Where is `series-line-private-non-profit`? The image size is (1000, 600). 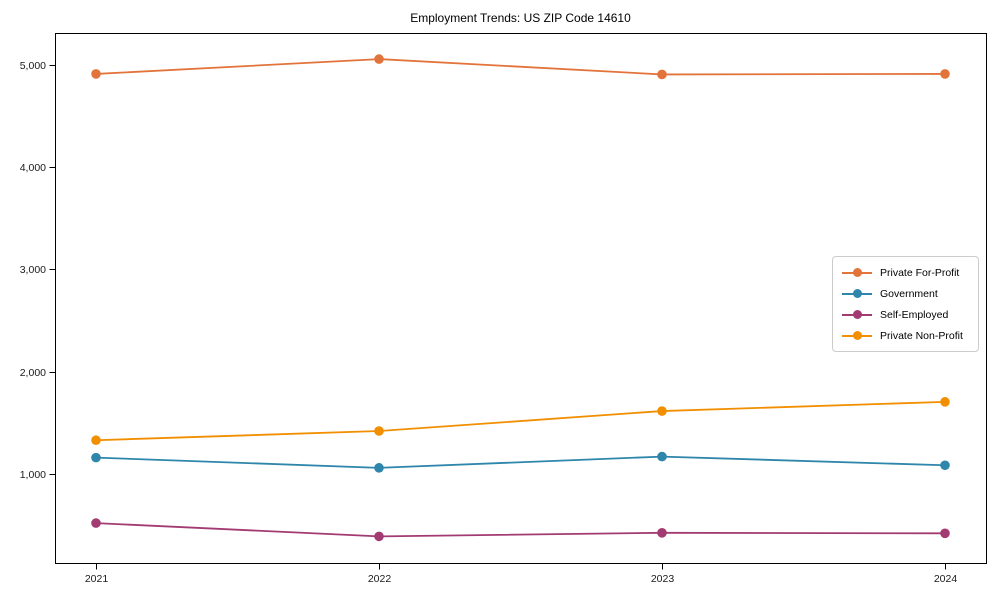
series-line-private-non-profit is located at coordinates (520, 421).